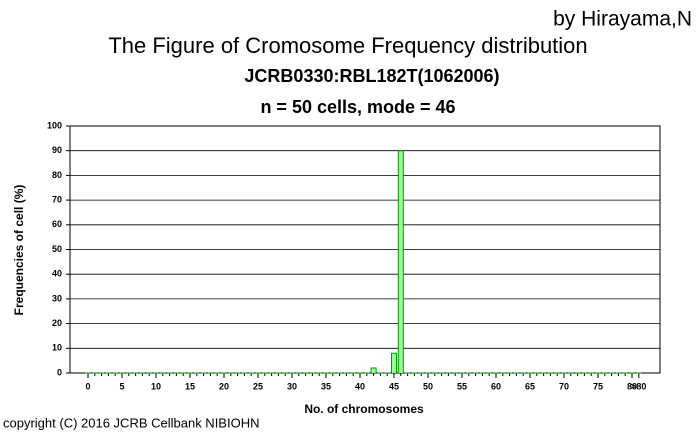 This screenshot has height=437, width=700. Describe the element at coordinates (54, 125) in the screenshot. I see `y-tick-label: 100` at that location.